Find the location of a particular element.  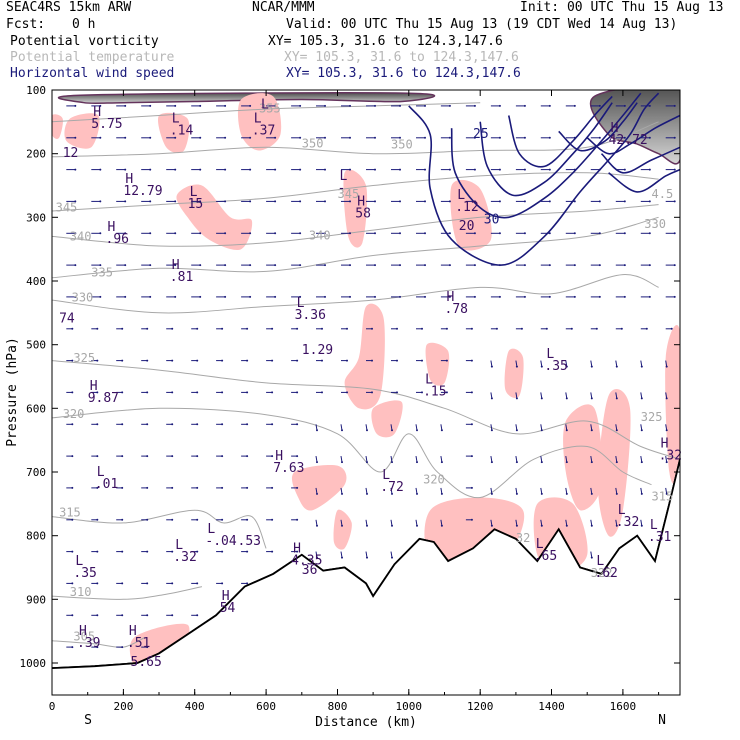

theta-label: 322 is located at coordinates (602, 573).